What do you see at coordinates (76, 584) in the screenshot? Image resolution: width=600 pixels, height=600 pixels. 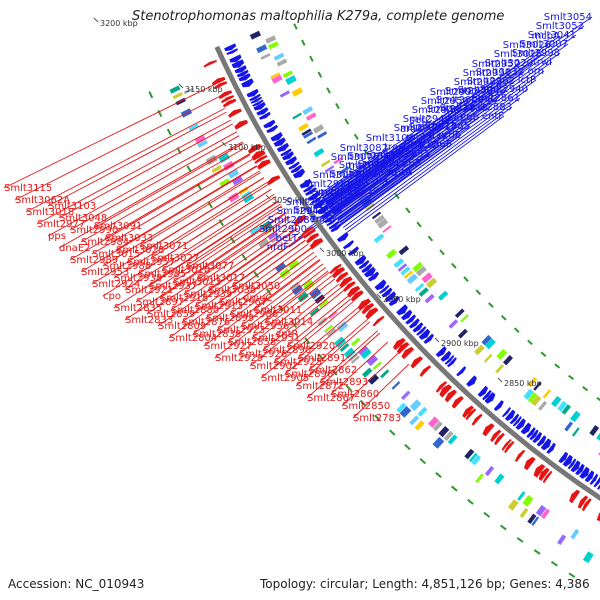 I see `accession-label: Accession: NC_010943` at bounding box center [76, 584].